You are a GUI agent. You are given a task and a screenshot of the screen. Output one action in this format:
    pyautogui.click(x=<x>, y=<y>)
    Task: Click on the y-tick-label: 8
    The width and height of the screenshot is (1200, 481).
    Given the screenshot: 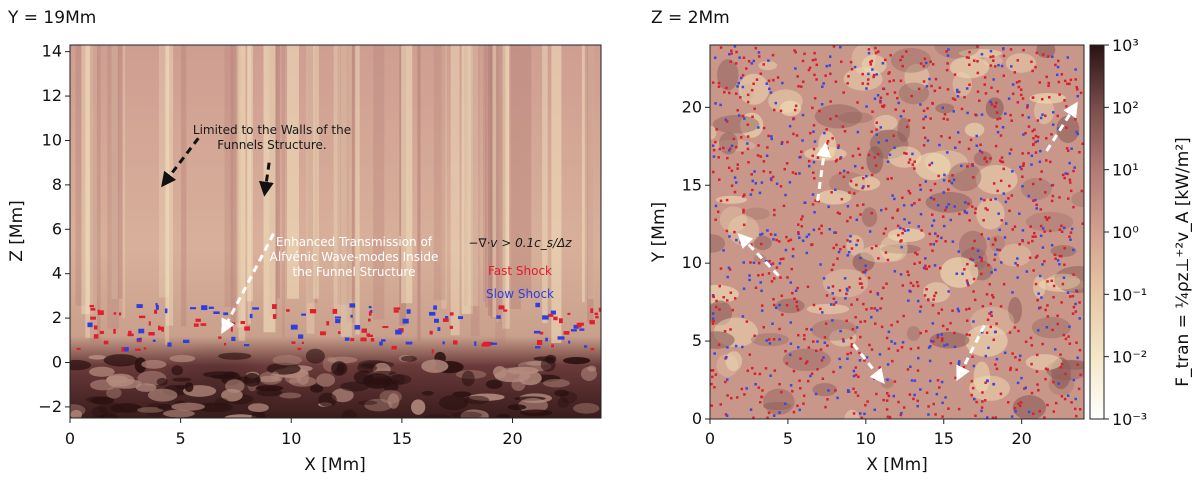 What is the action you would take?
    pyautogui.click(x=57, y=184)
    